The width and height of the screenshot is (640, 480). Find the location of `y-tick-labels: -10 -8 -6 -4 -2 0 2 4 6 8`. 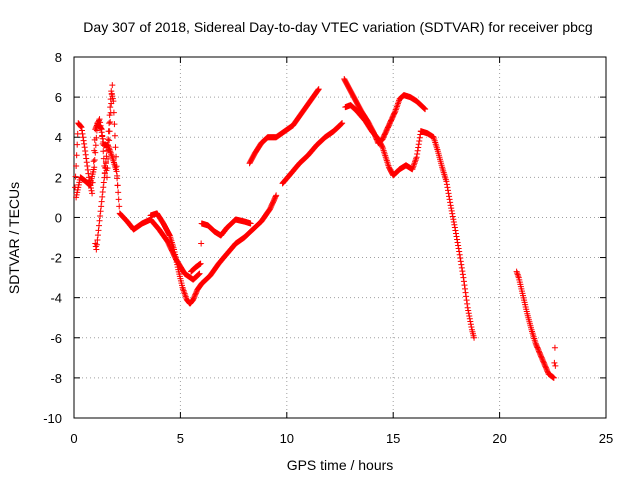

y-tick-labels: -10 -8 -6 -4 -2 0 2 4 6 8 is located at coordinates (52, 238).